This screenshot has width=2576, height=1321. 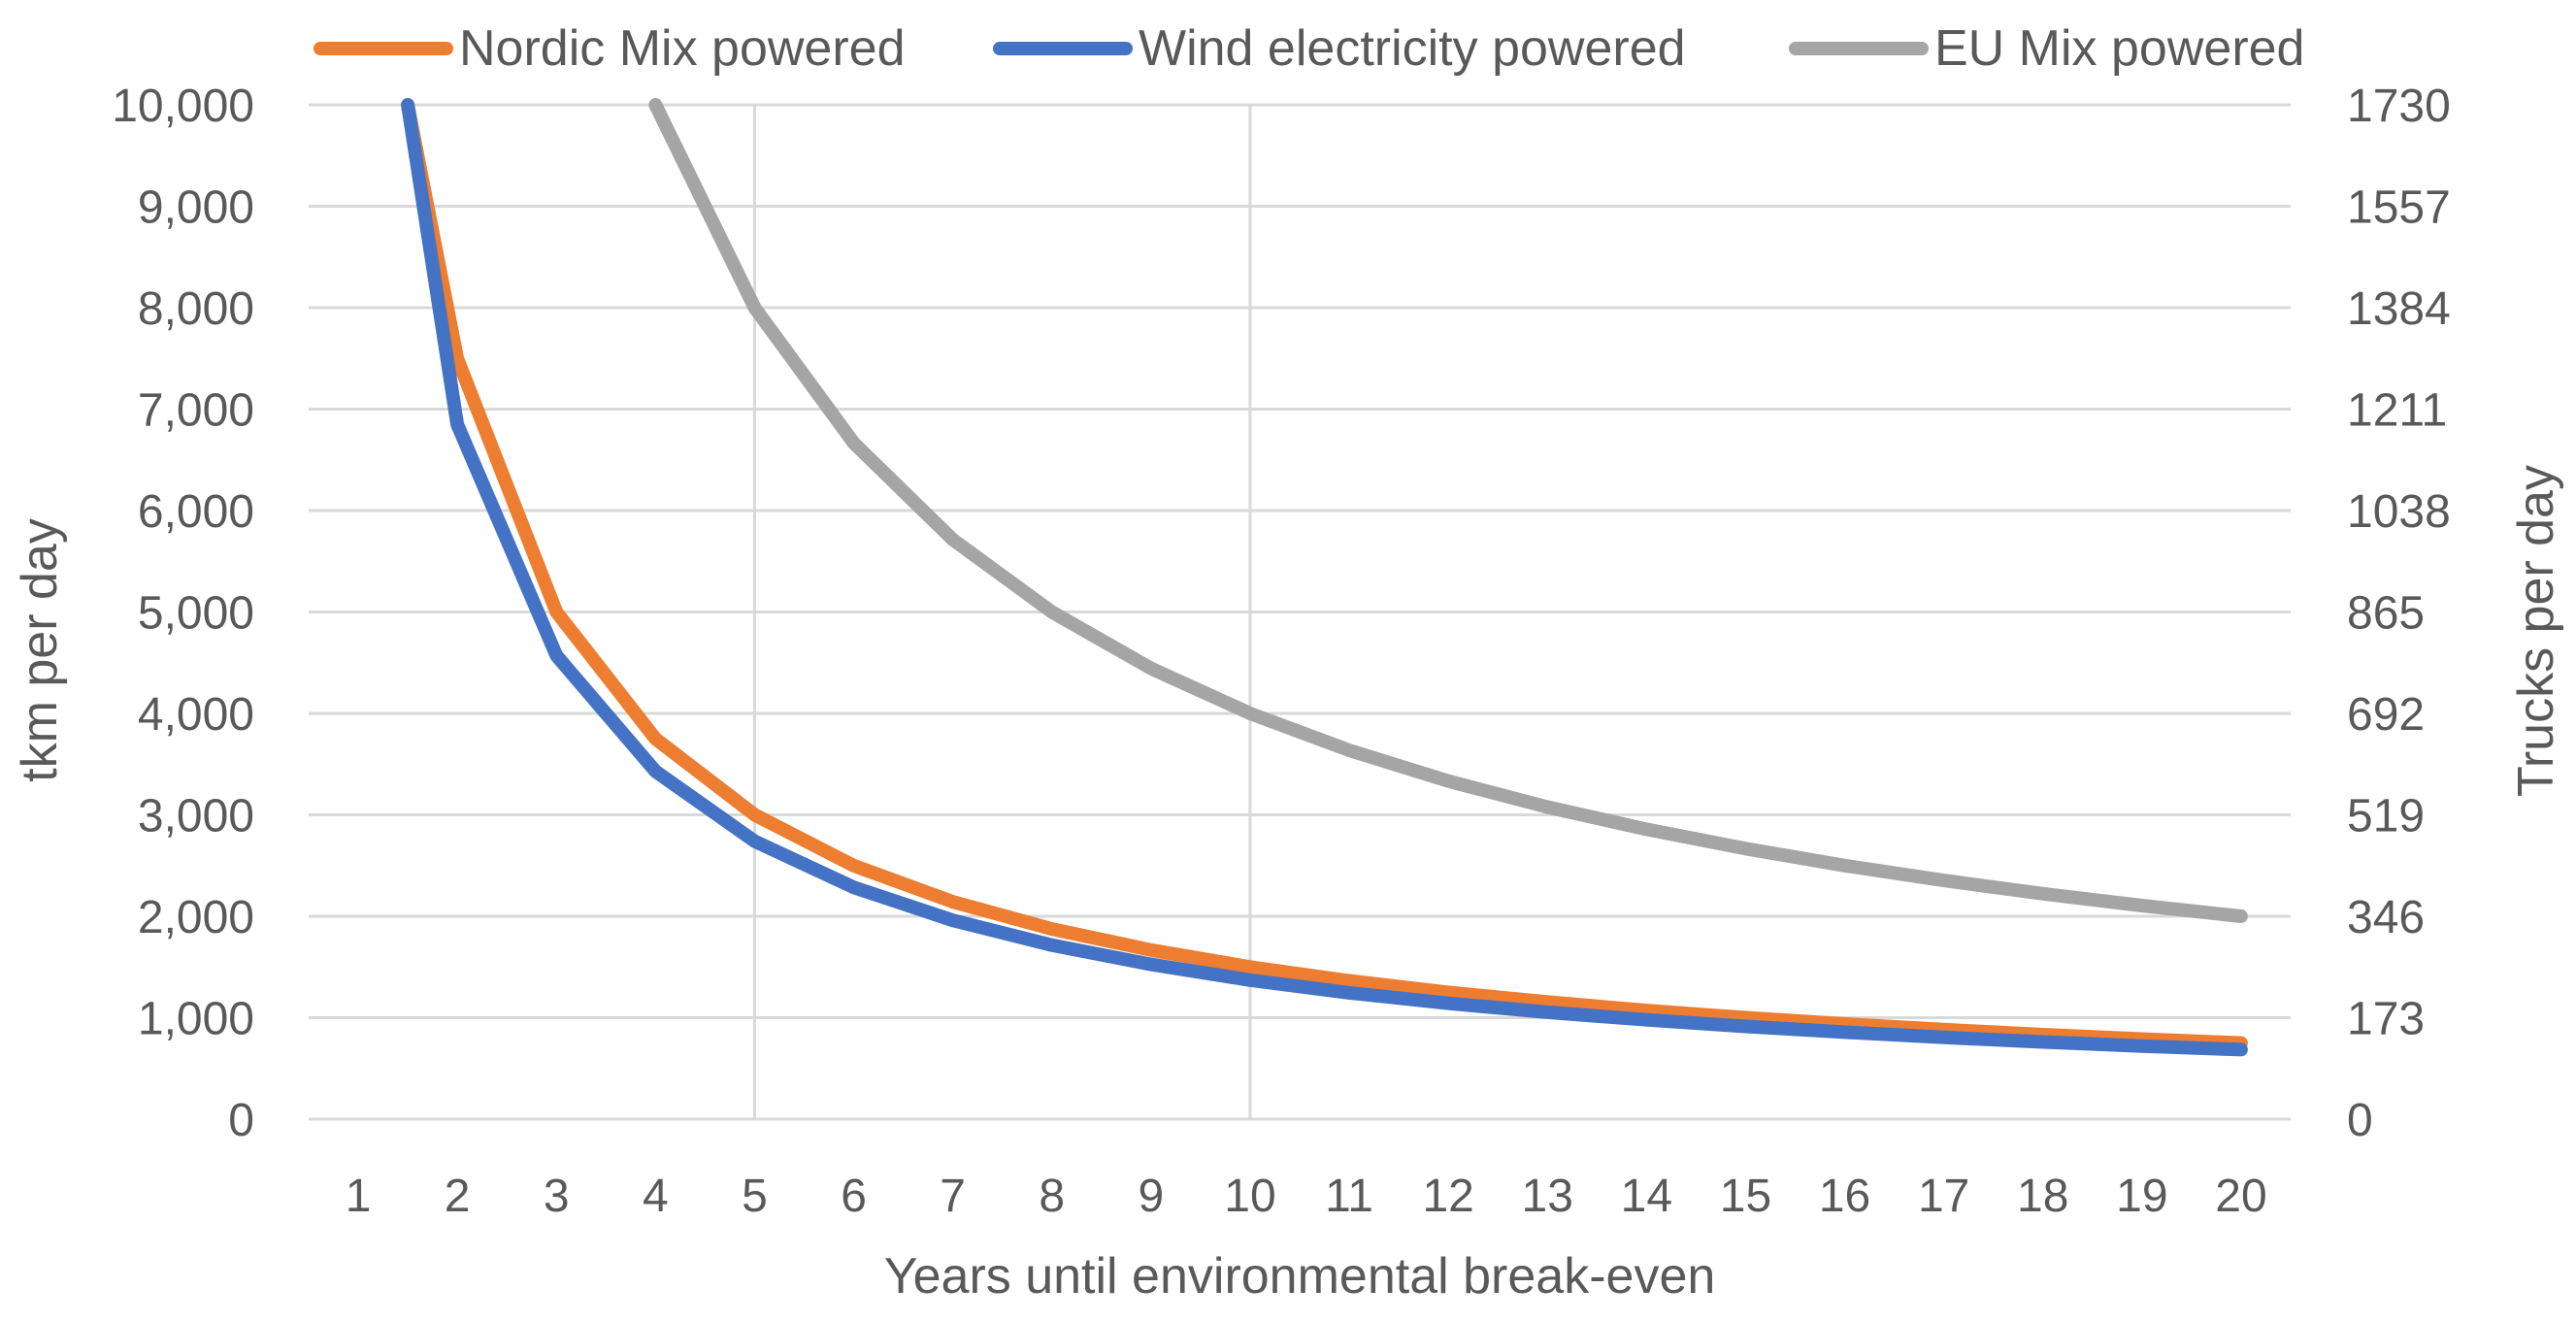 What do you see at coordinates (682, 48) in the screenshot?
I see `legend-label: Nordic Mix powered` at bounding box center [682, 48].